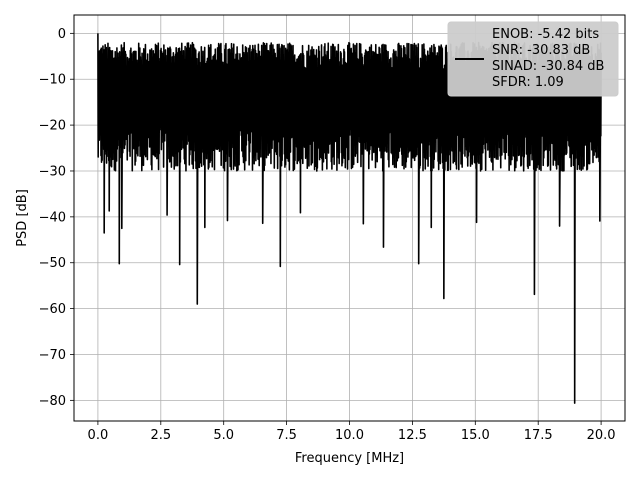 This screenshot has height=480, width=640. I want to click on x-tick-label: 10.0, so click(349, 435).